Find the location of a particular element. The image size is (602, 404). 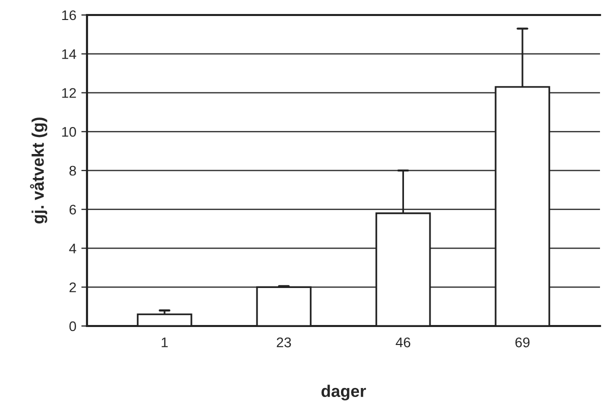

y-tick-label: 10 is located at coordinates (69, 131).